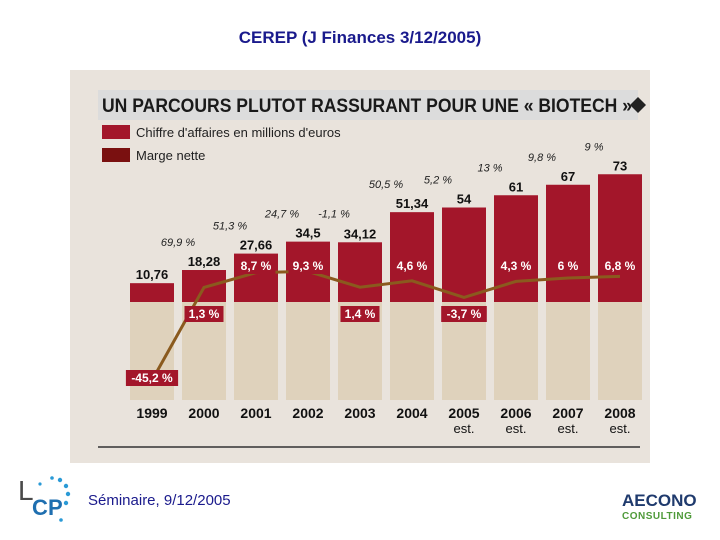 The image size is (720, 540). I want to click on revenue-label: 10,76, so click(152, 274).